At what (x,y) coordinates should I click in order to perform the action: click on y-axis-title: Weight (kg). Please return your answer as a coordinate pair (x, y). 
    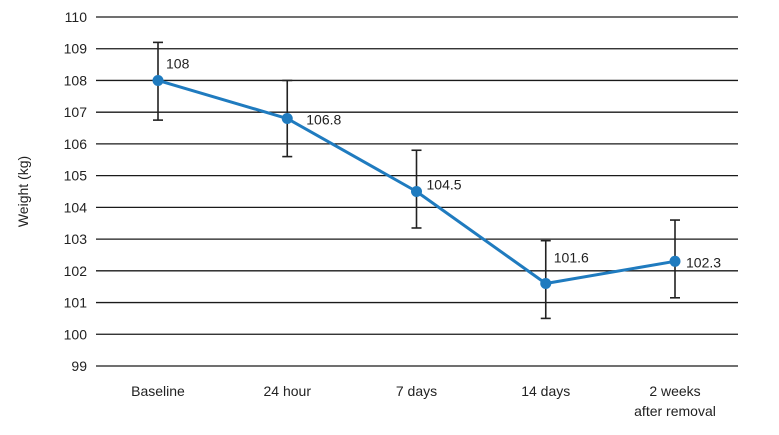
    Looking at the image, I should click on (23, 191).